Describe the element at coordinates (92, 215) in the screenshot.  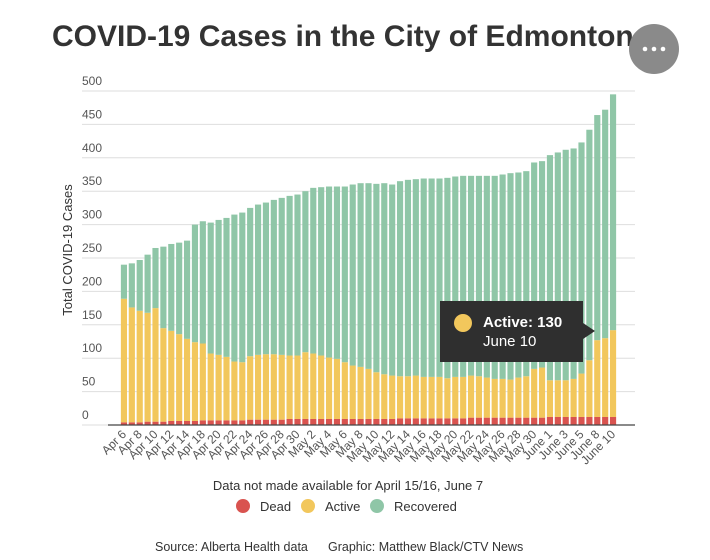
I see `y-tick-label: 300` at that location.